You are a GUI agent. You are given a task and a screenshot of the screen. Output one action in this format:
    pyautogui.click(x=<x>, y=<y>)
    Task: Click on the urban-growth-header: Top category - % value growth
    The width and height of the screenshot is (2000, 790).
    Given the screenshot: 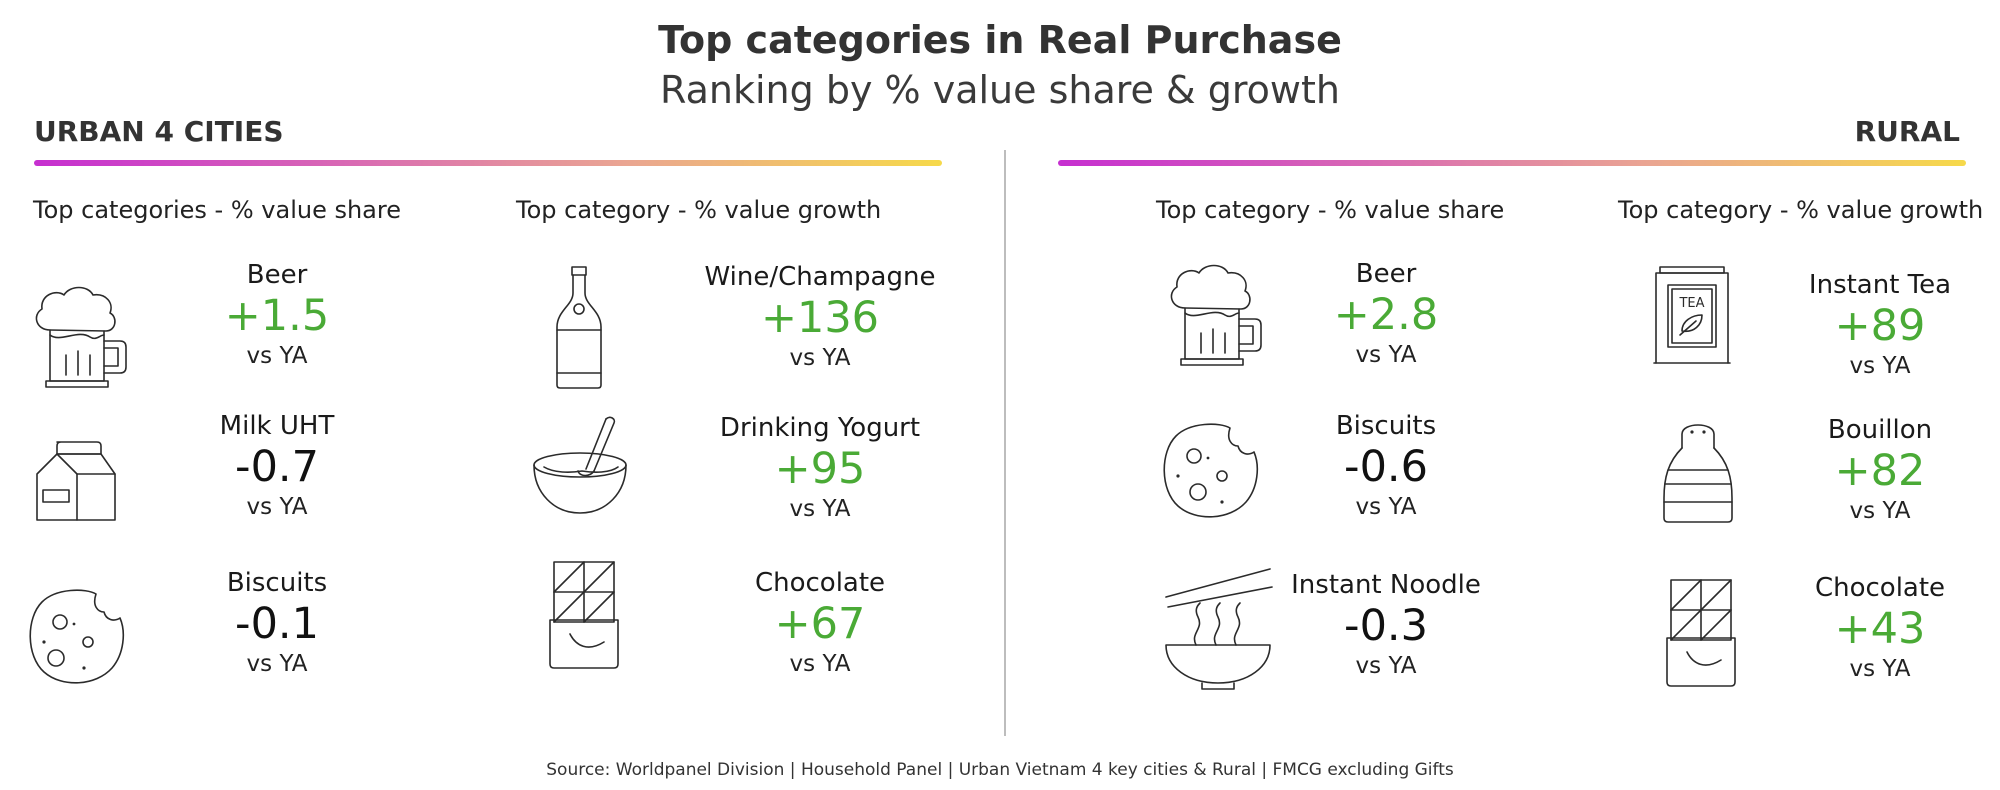 What is the action you would take?
    pyautogui.click(x=699, y=210)
    